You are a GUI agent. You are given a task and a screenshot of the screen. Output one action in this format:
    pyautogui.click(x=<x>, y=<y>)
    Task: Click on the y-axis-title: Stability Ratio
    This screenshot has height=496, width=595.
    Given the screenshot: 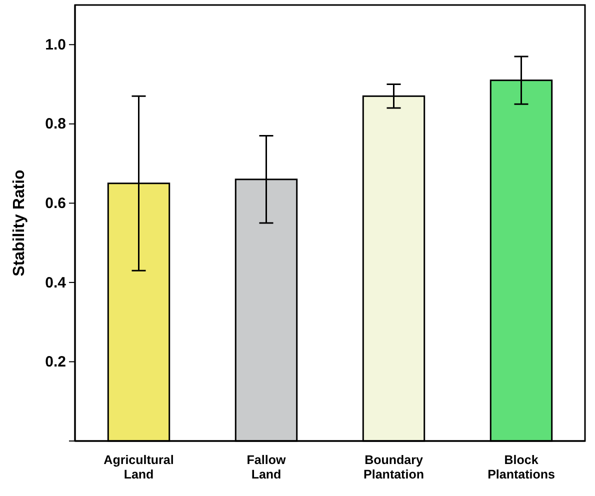 What is the action you would take?
    pyautogui.click(x=19, y=222)
    